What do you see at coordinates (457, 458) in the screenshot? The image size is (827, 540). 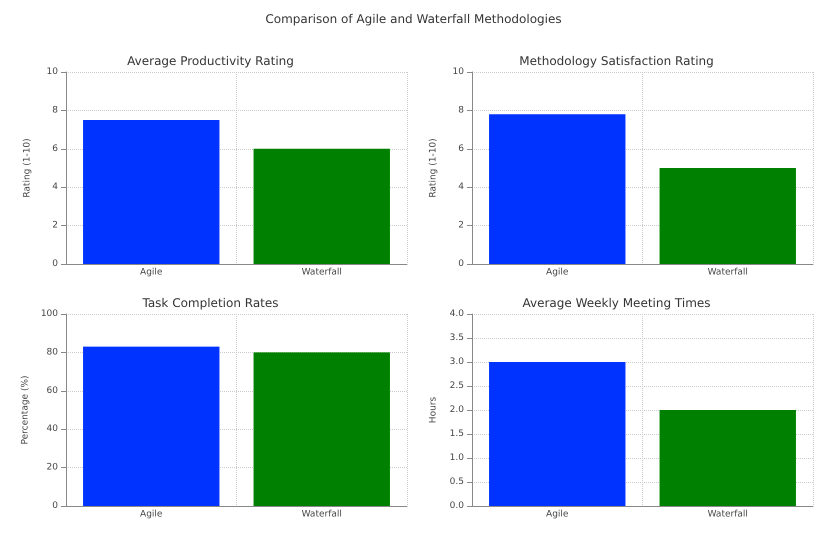 I see `y-tick-label: 1.0` at bounding box center [457, 458].